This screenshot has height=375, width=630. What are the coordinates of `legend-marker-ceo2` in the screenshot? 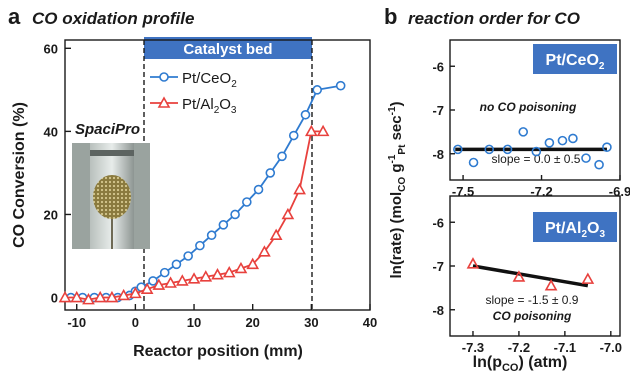 It's located at (164, 77).